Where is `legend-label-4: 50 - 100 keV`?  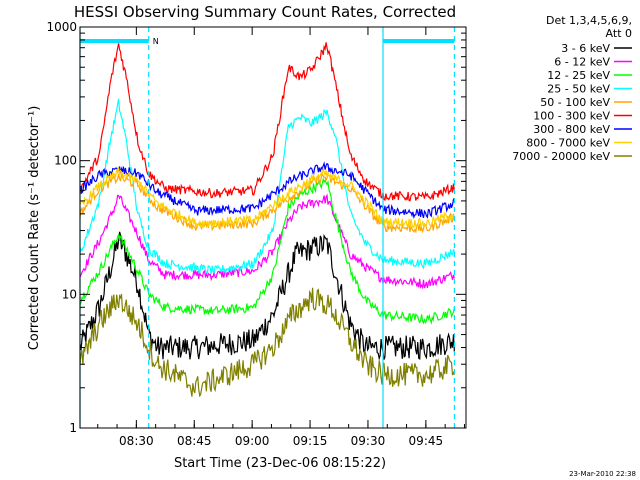
legend-label-4: 50 - 100 keV is located at coordinates (575, 102).